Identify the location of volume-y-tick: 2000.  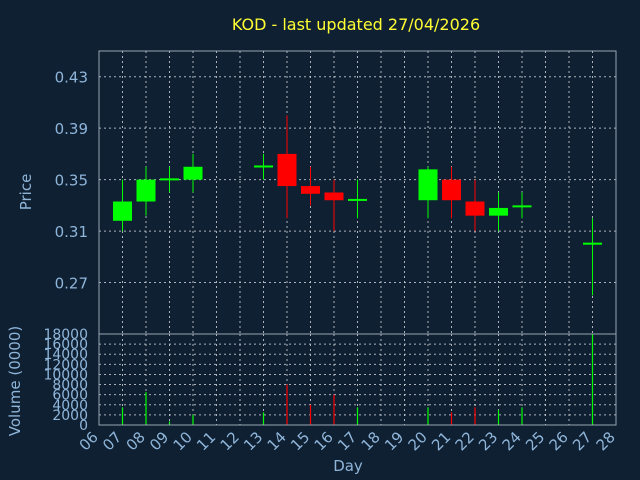
(70, 416).